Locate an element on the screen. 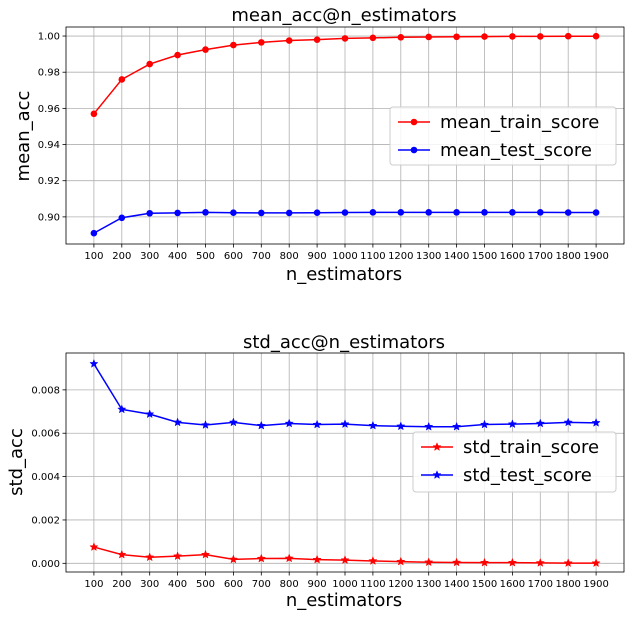 The width and height of the screenshot is (633, 617). legend-label: std_test_score is located at coordinates (527, 475).